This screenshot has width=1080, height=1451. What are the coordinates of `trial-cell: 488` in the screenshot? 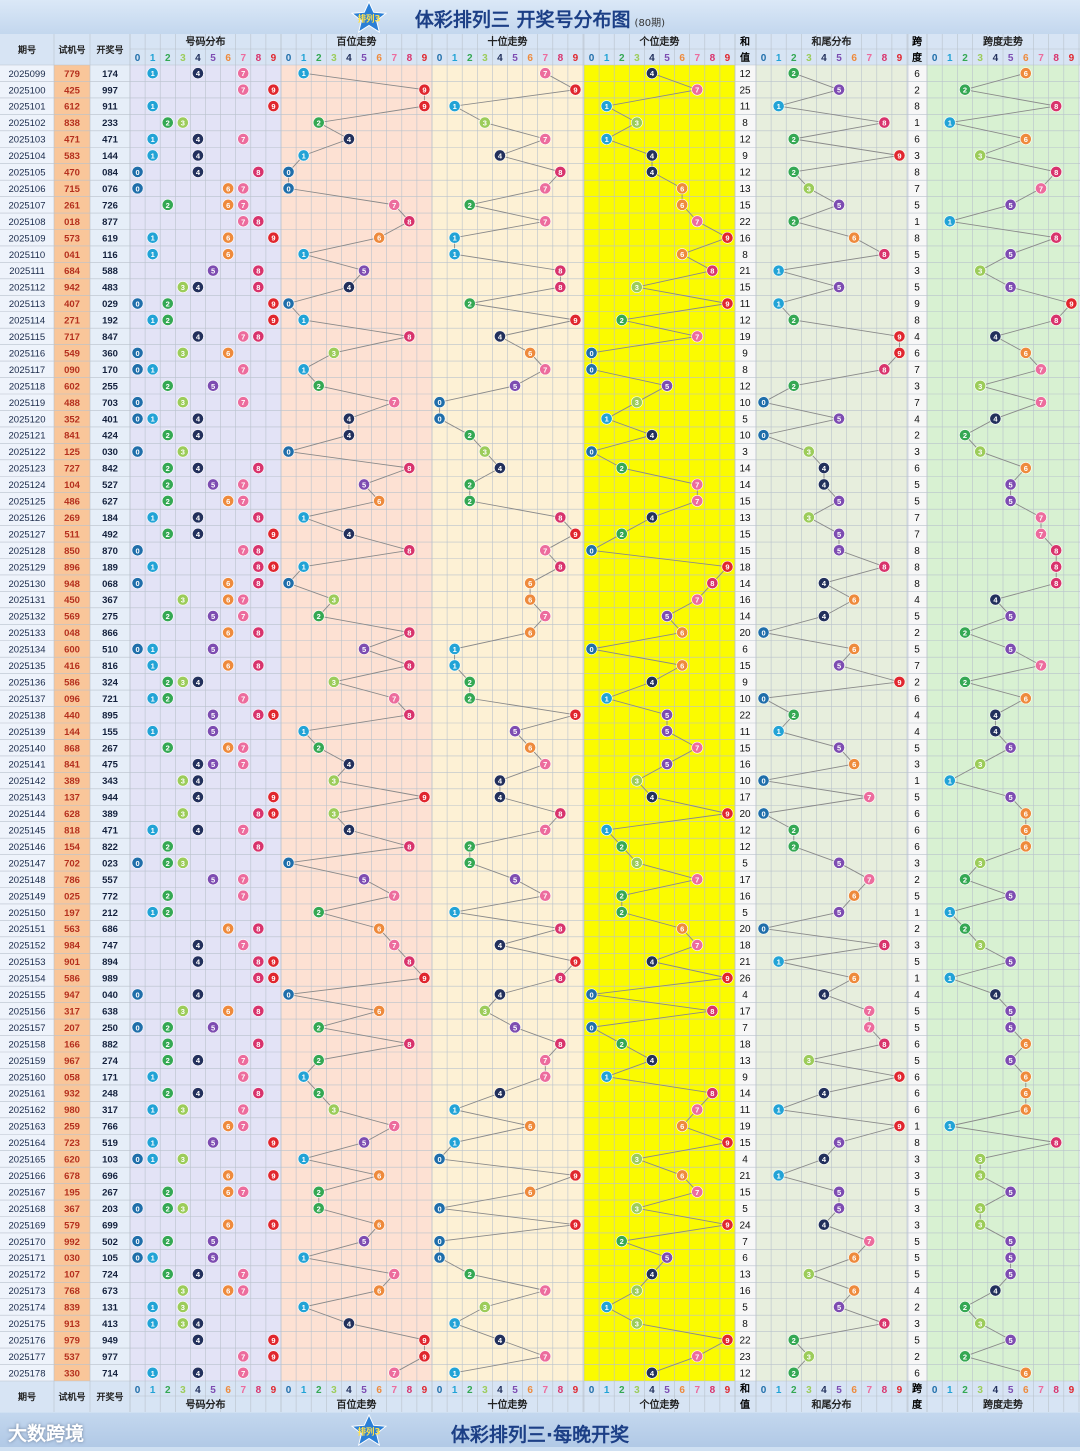 It's located at (72, 403).